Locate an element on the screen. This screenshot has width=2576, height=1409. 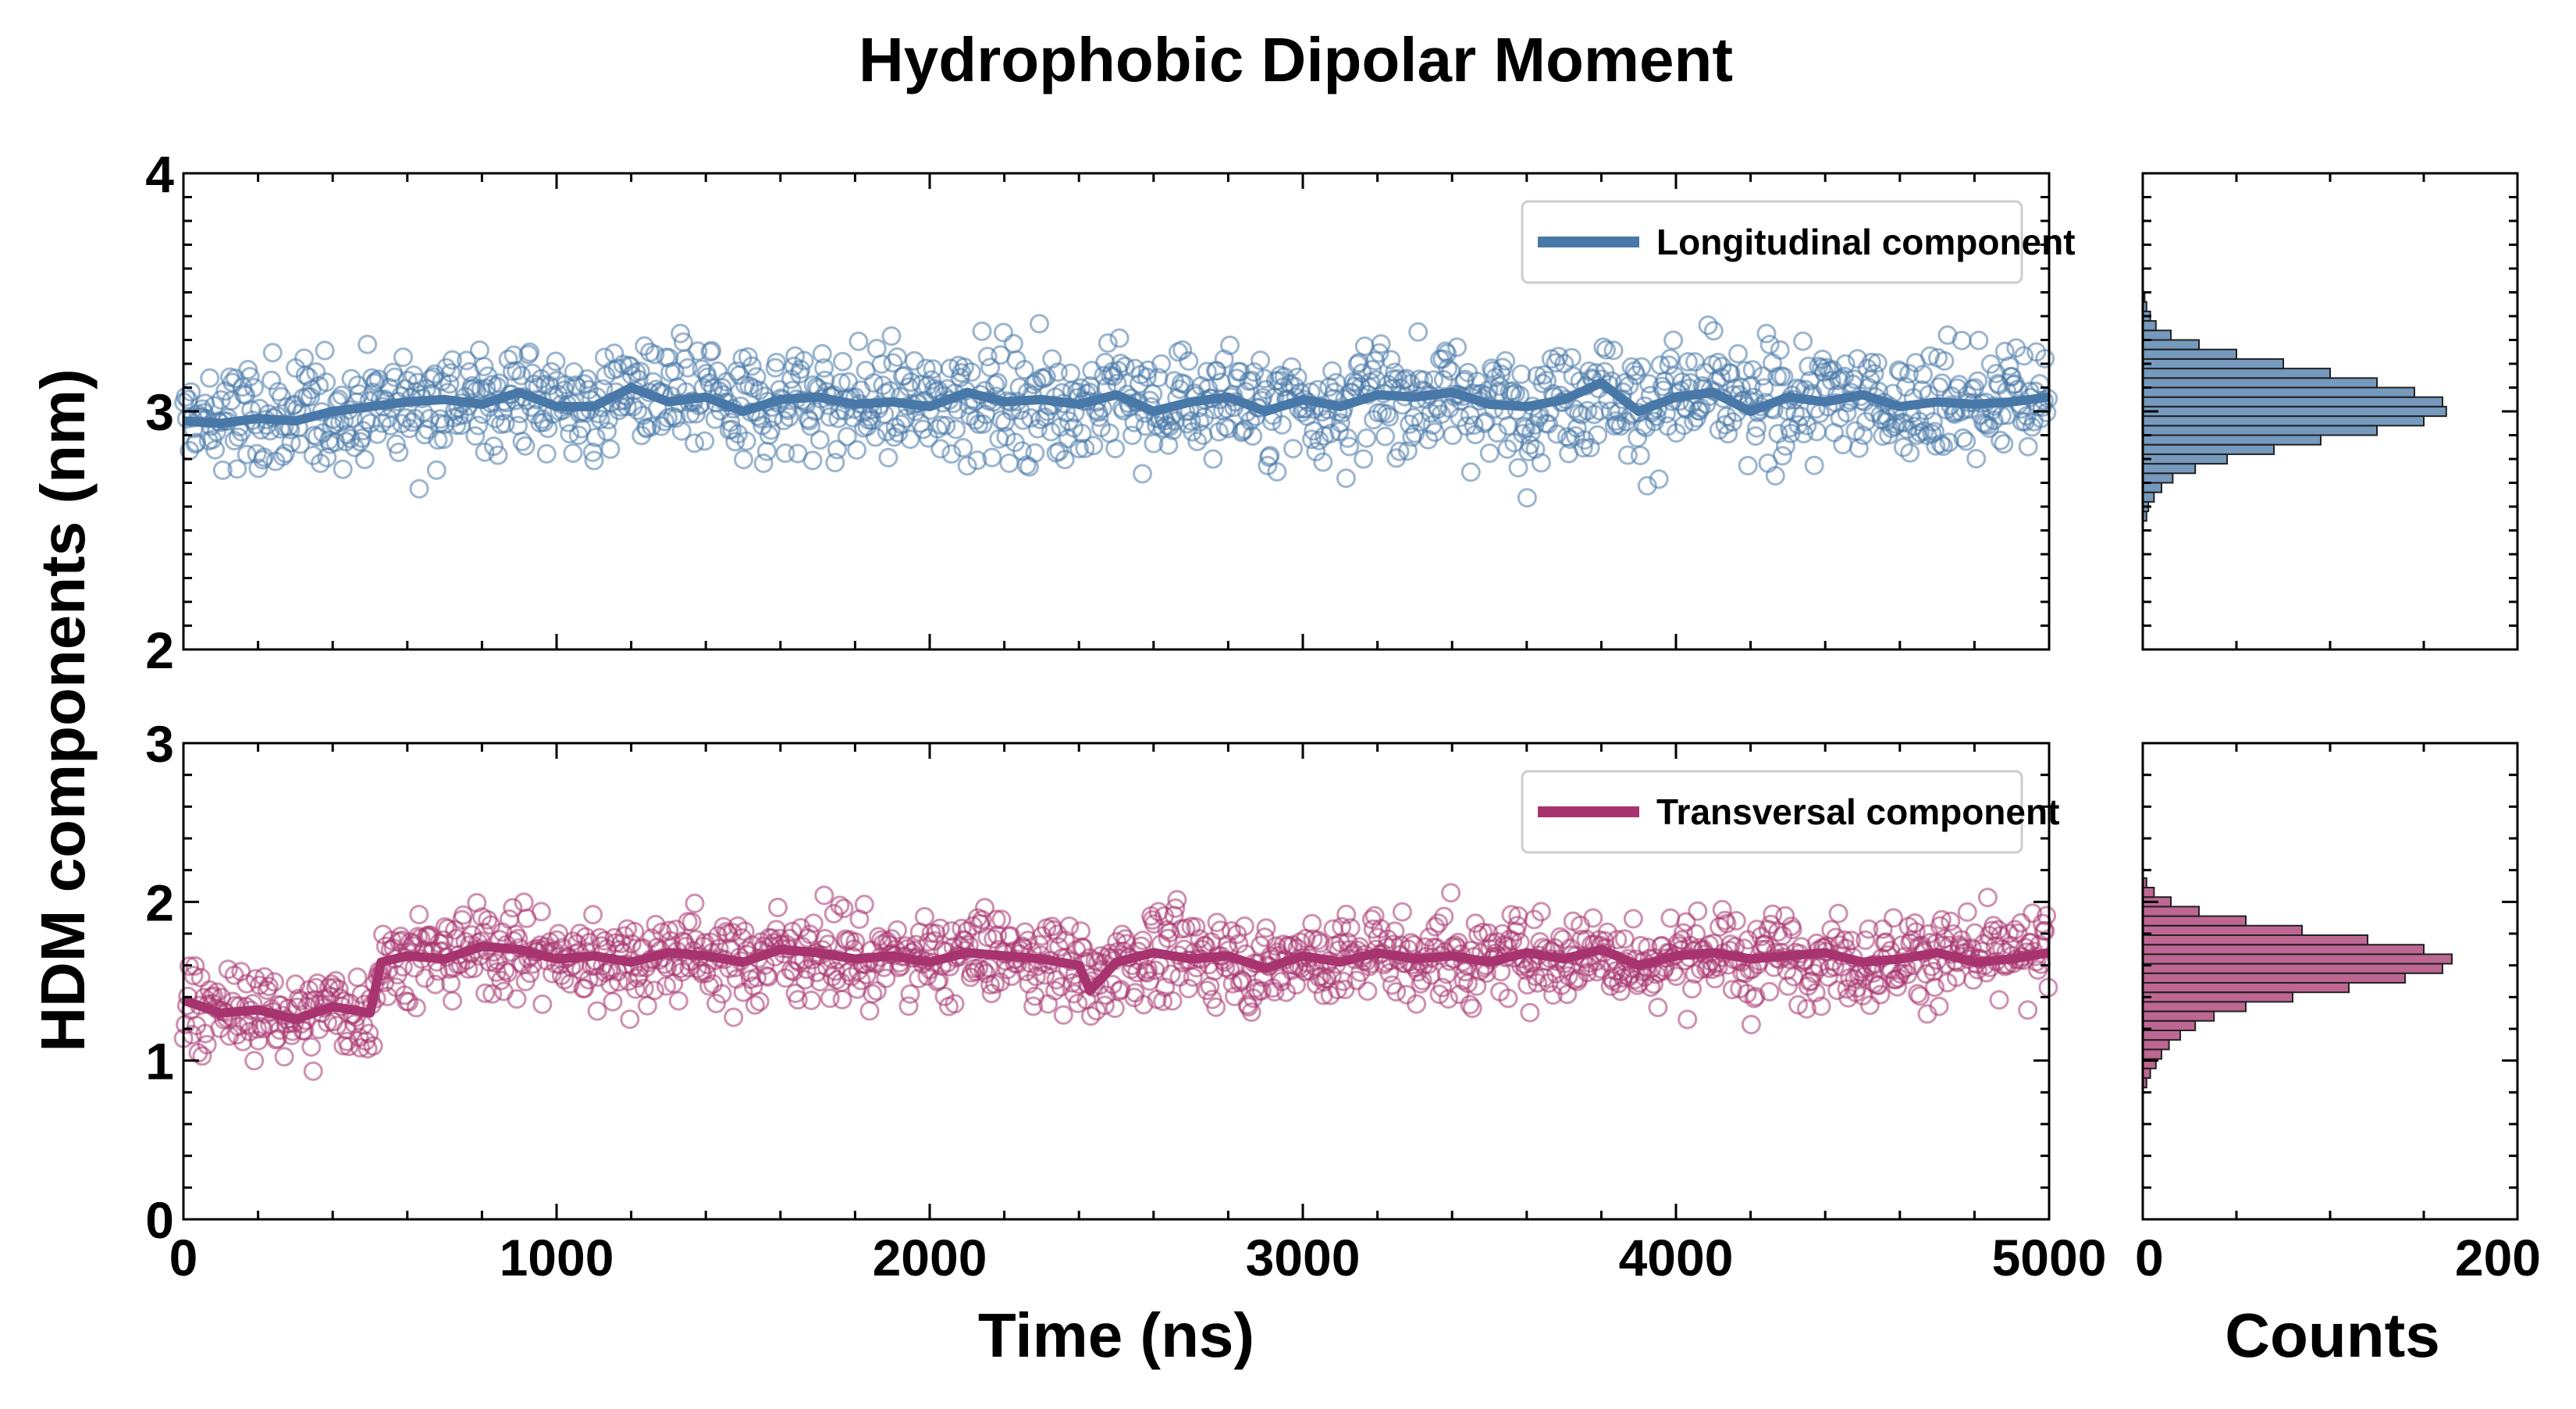
x-tick-label: 2000 is located at coordinates (930, 1257).